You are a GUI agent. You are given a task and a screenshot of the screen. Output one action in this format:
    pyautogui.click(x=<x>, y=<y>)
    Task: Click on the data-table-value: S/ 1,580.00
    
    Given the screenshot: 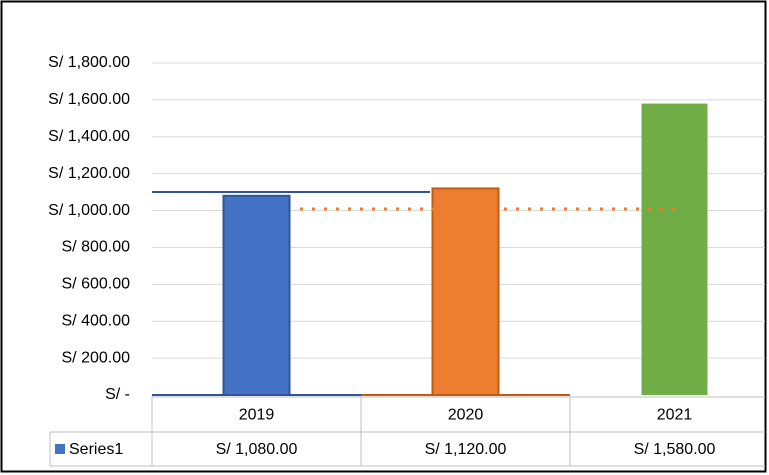 What is the action you would take?
    pyautogui.click(x=675, y=449)
    